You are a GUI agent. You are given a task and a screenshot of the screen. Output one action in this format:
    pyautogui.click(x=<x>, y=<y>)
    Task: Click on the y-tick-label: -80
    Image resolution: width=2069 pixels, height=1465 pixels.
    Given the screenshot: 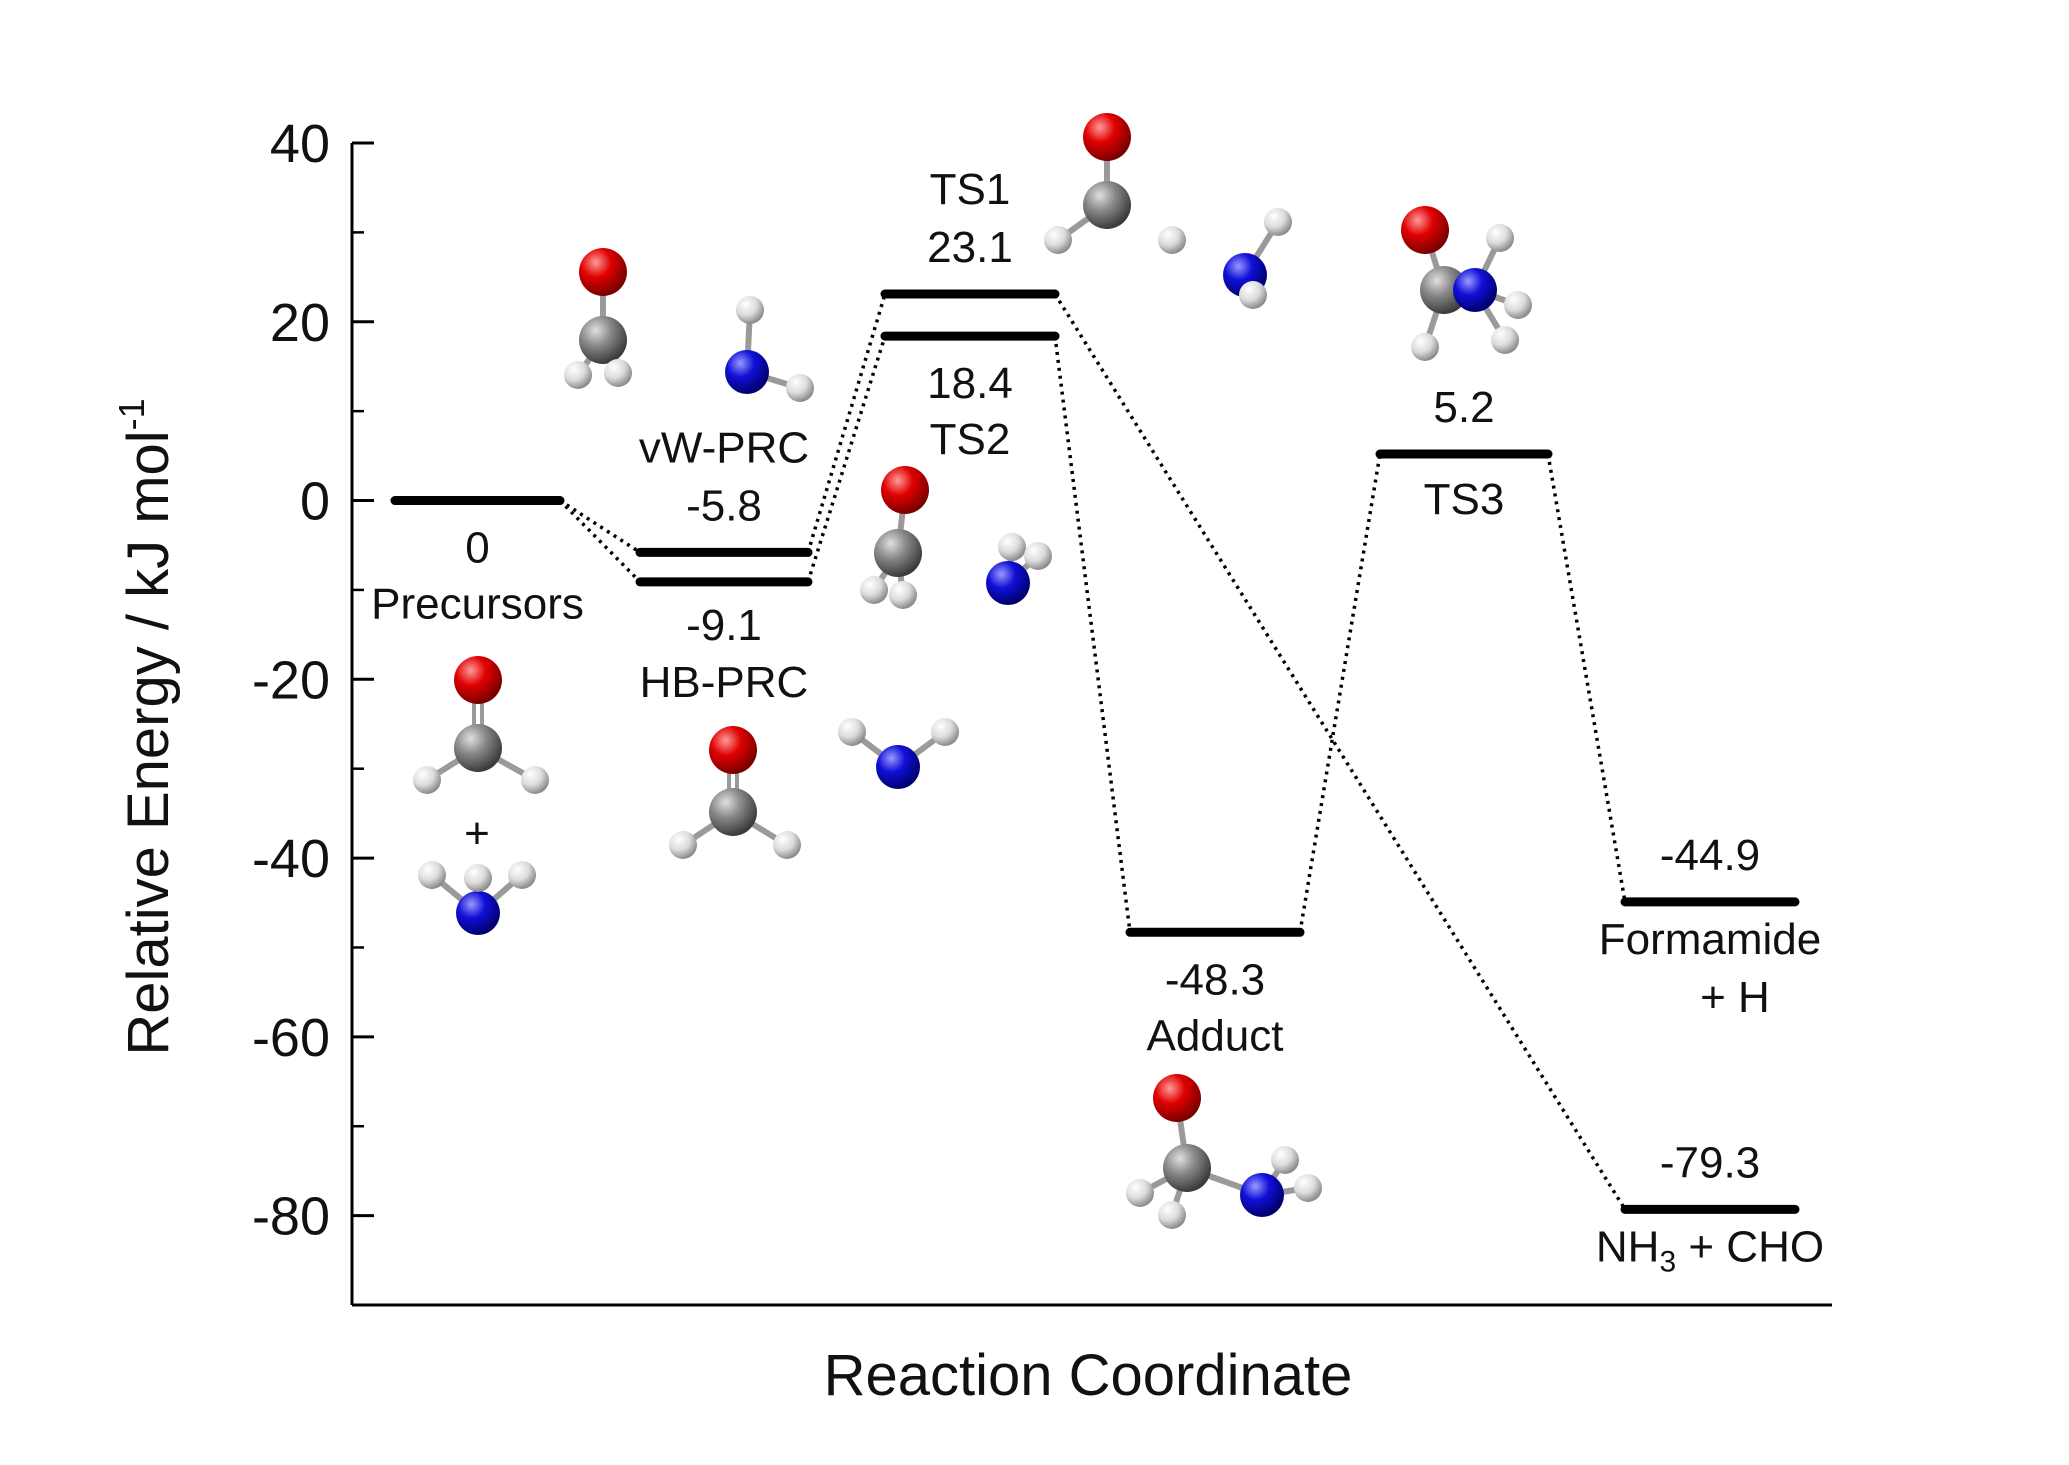 What is the action you would take?
    pyautogui.click(x=291, y=1217)
    